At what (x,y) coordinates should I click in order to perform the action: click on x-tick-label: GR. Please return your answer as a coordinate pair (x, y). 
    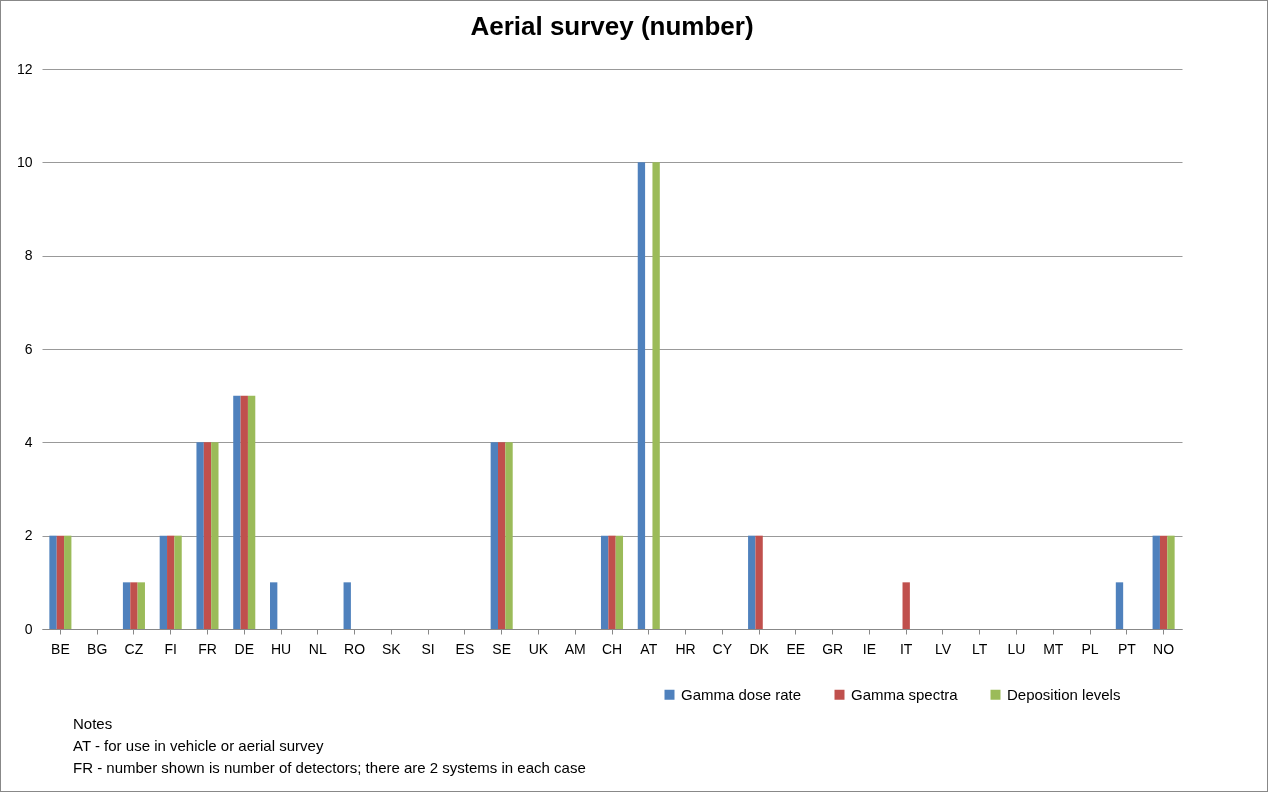
    Looking at the image, I should click on (833, 648).